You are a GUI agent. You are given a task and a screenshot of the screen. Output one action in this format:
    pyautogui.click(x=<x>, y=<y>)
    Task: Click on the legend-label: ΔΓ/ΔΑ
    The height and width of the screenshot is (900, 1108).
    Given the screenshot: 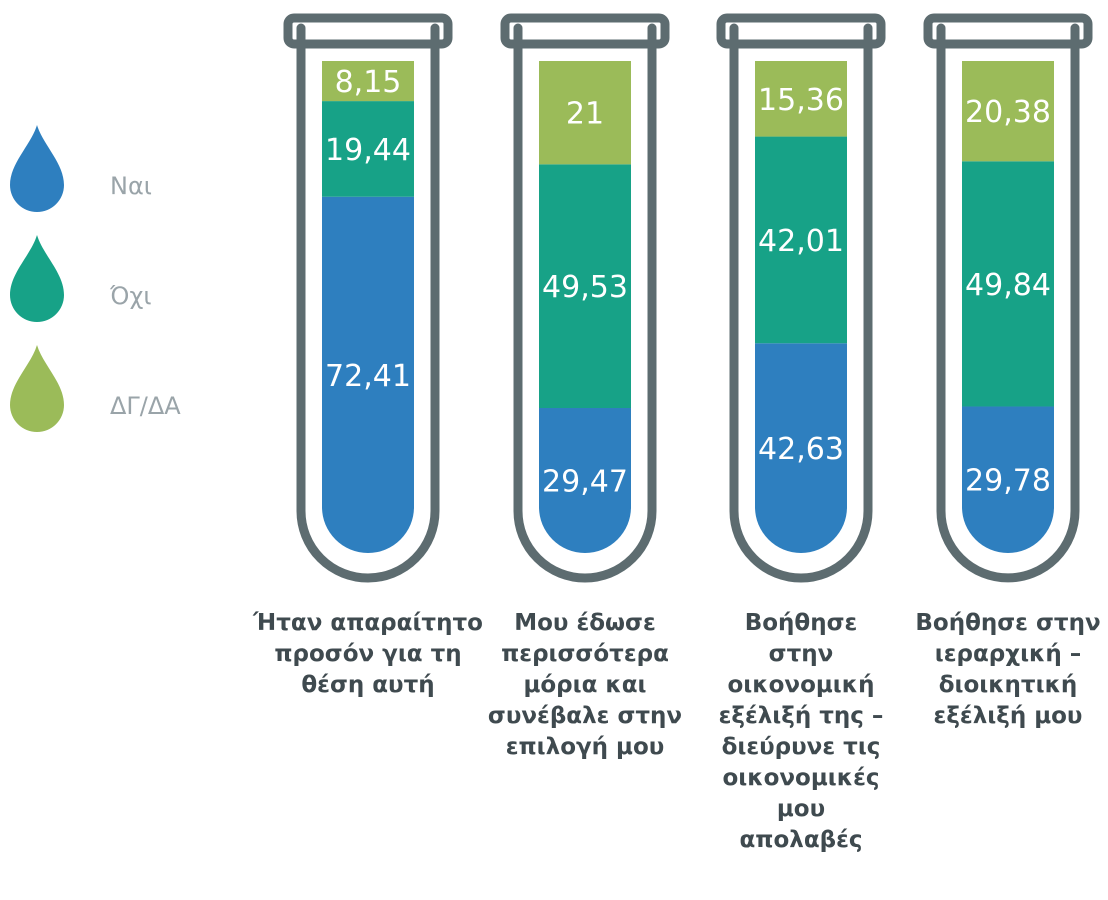 What is the action you would take?
    pyautogui.click(x=145, y=406)
    